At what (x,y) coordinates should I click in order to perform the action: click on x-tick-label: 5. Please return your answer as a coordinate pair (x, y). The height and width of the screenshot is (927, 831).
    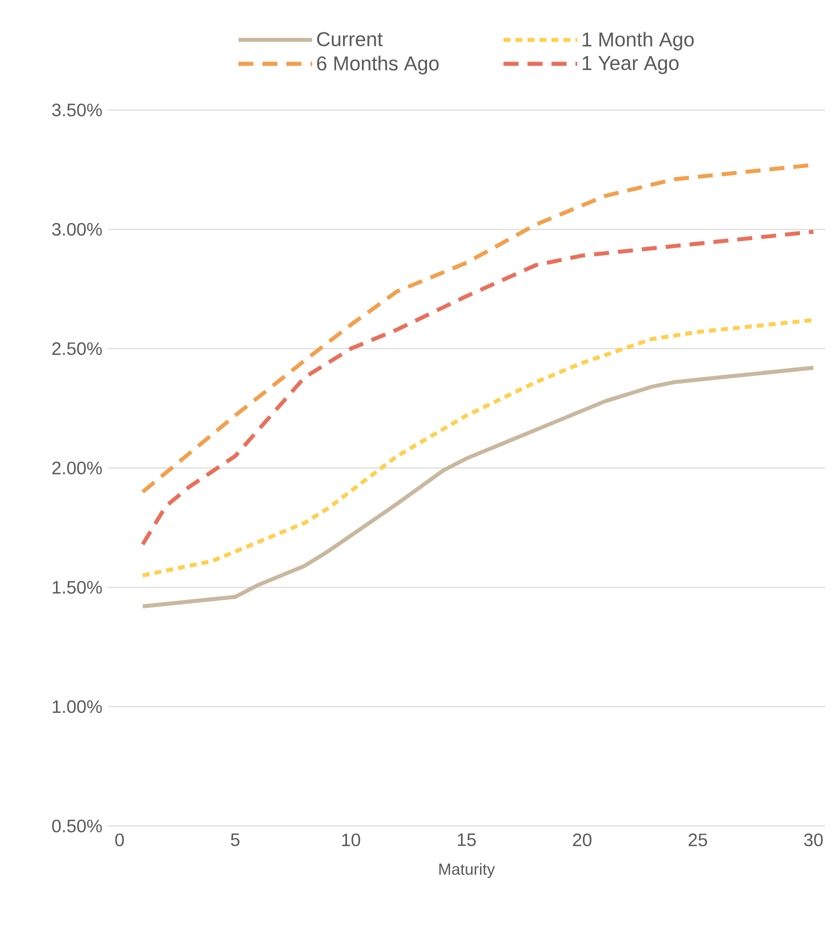
    Looking at the image, I should click on (235, 840).